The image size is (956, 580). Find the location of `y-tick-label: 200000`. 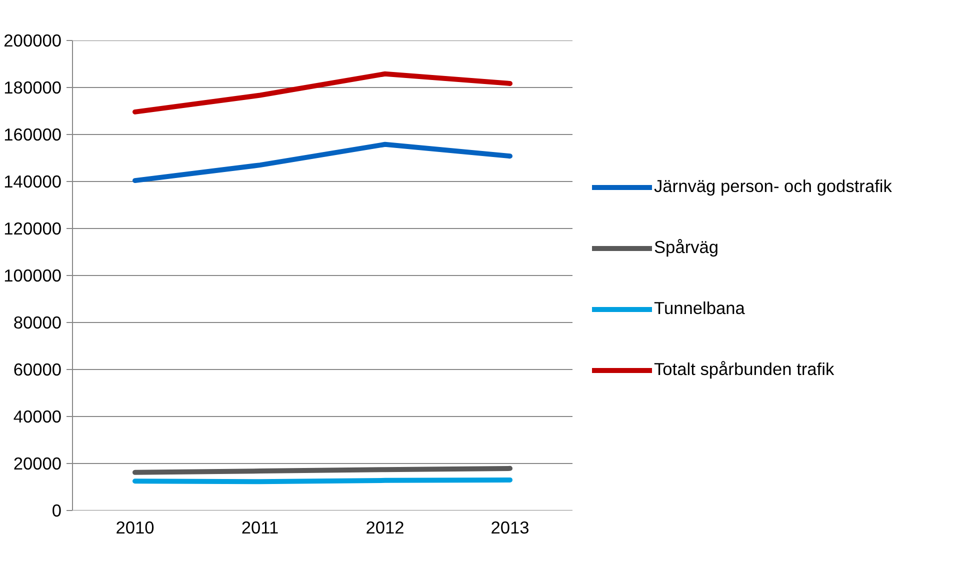

y-tick-label: 200000 is located at coordinates (33, 40).